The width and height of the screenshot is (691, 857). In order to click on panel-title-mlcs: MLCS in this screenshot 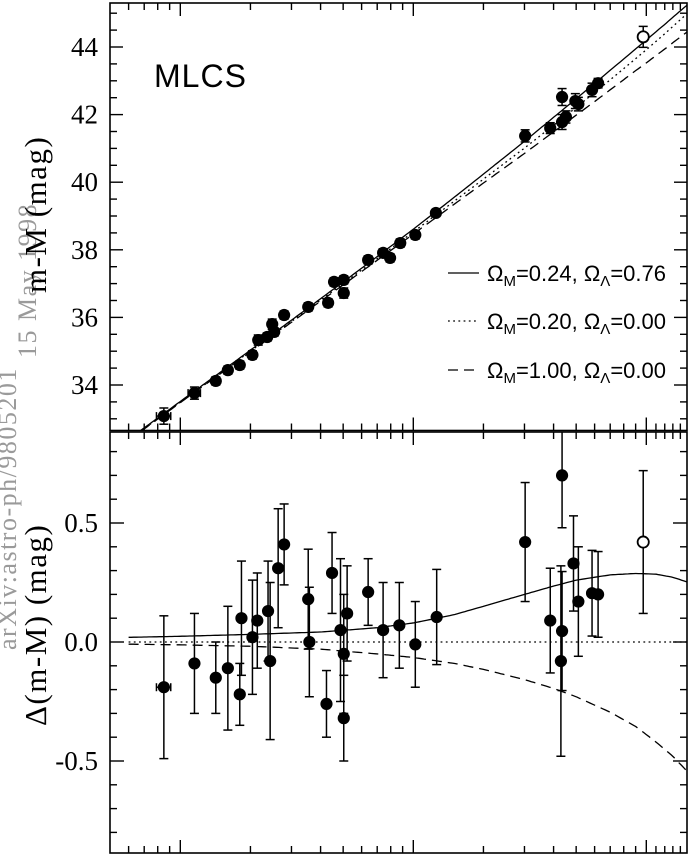, I will do `click(200, 76)`.